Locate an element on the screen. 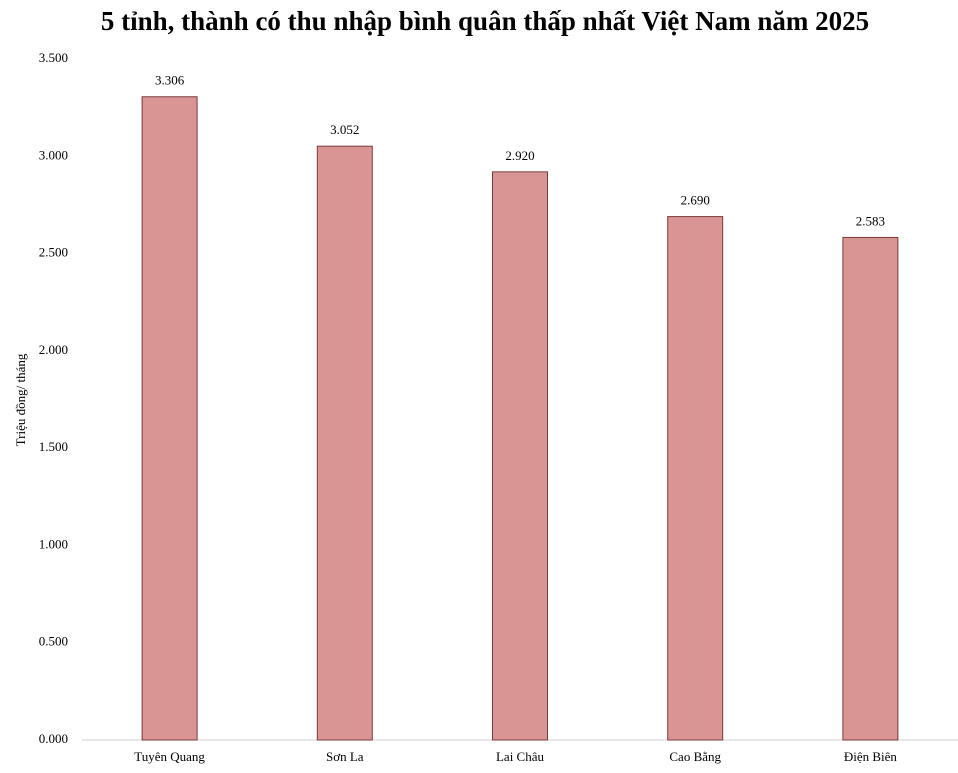 This screenshot has height=773, width=958. y-axis-label: Triệu đồng/ tháng is located at coordinates (20, 399).